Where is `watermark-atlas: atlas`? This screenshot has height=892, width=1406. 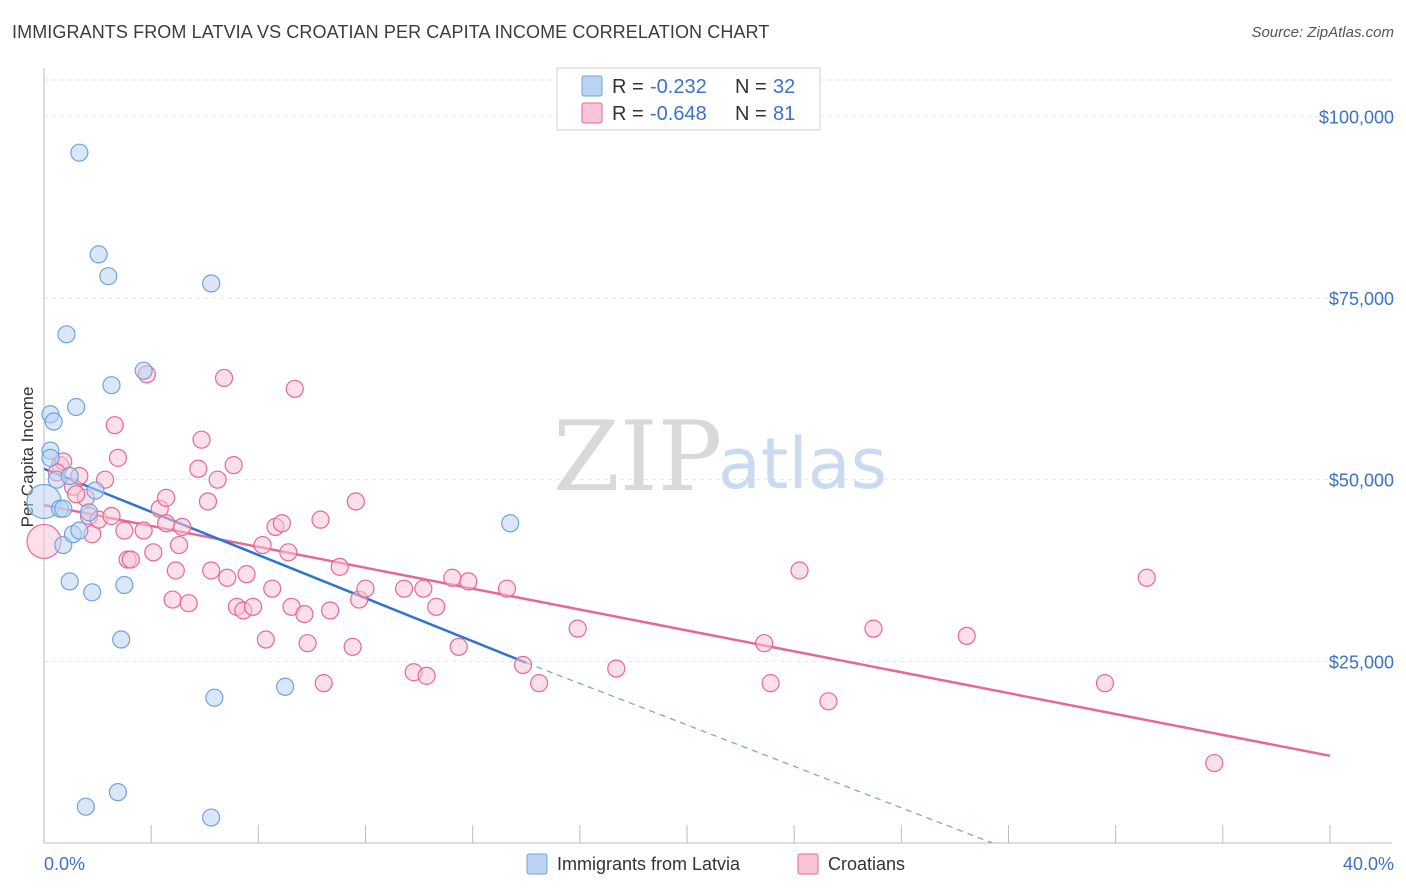 watermark-atlas: atlas is located at coordinates (802, 464).